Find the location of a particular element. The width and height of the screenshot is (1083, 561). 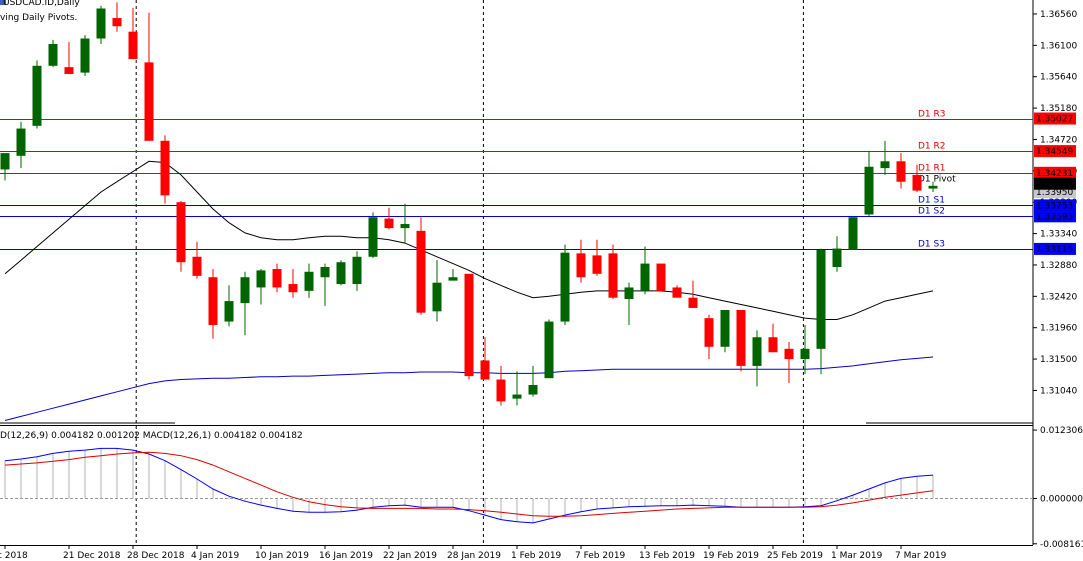

time-tick-label: 4 Jan 2019 is located at coordinates (215, 556).